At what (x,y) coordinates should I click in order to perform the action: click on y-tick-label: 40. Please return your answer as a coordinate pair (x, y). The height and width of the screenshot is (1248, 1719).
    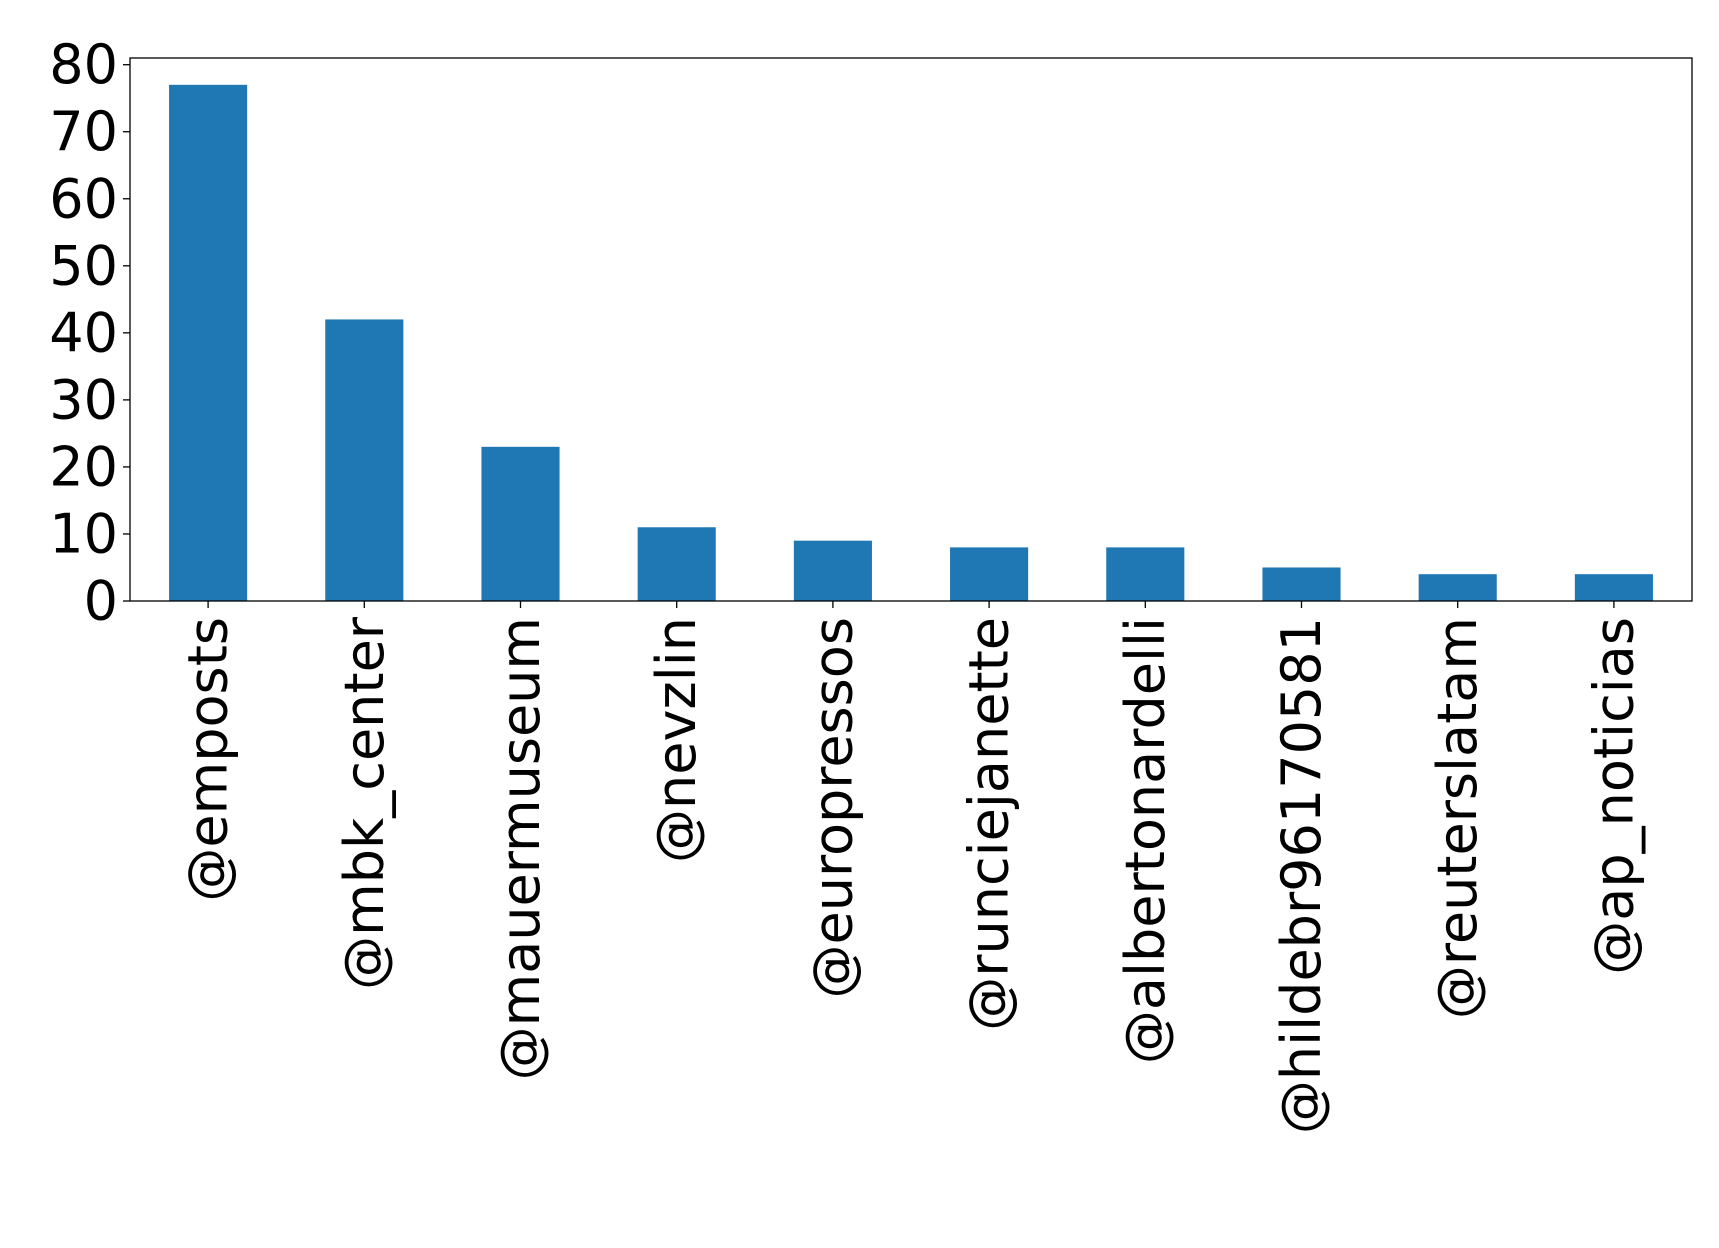
    Looking at the image, I should click on (83, 332).